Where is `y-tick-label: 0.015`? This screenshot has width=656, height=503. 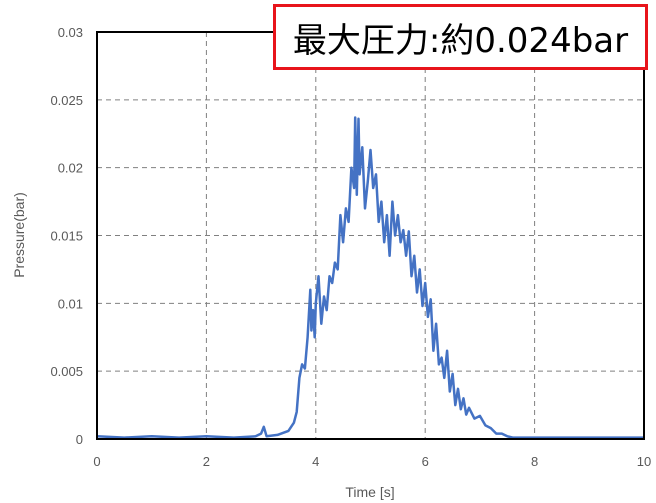 y-tick-label: 0.015 is located at coordinates (66, 236).